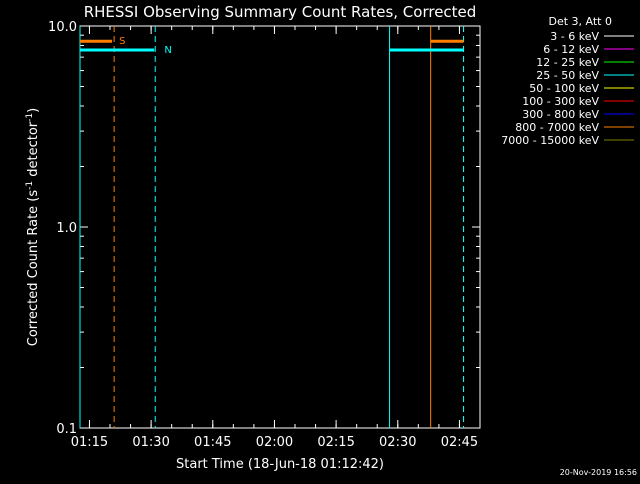 The image size is (640, 484). I want to click on y-axis-label: Corrected Count Rate (s-1 detector-1), so click(33, 227).